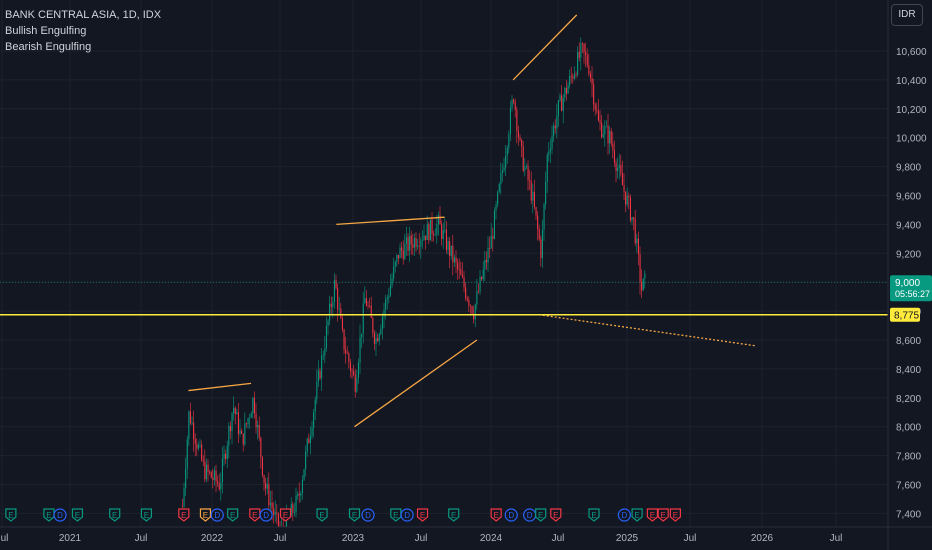 This screenshot has height=550, width=932. I want to click on y-tick-label: 9,200, so click(908, 254).